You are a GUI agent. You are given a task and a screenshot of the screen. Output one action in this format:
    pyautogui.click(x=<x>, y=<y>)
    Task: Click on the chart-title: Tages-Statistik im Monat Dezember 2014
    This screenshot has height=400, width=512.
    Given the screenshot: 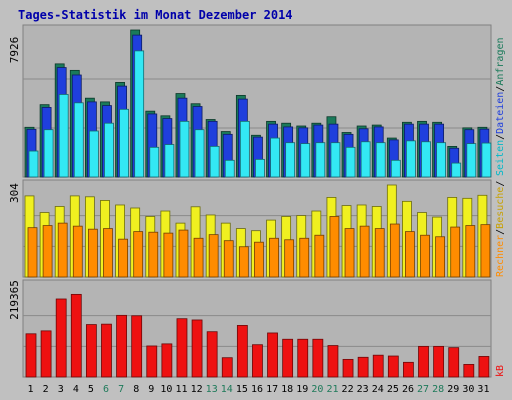 What is the action you would take?
    pyautogui.click(x=155, y=15)
    